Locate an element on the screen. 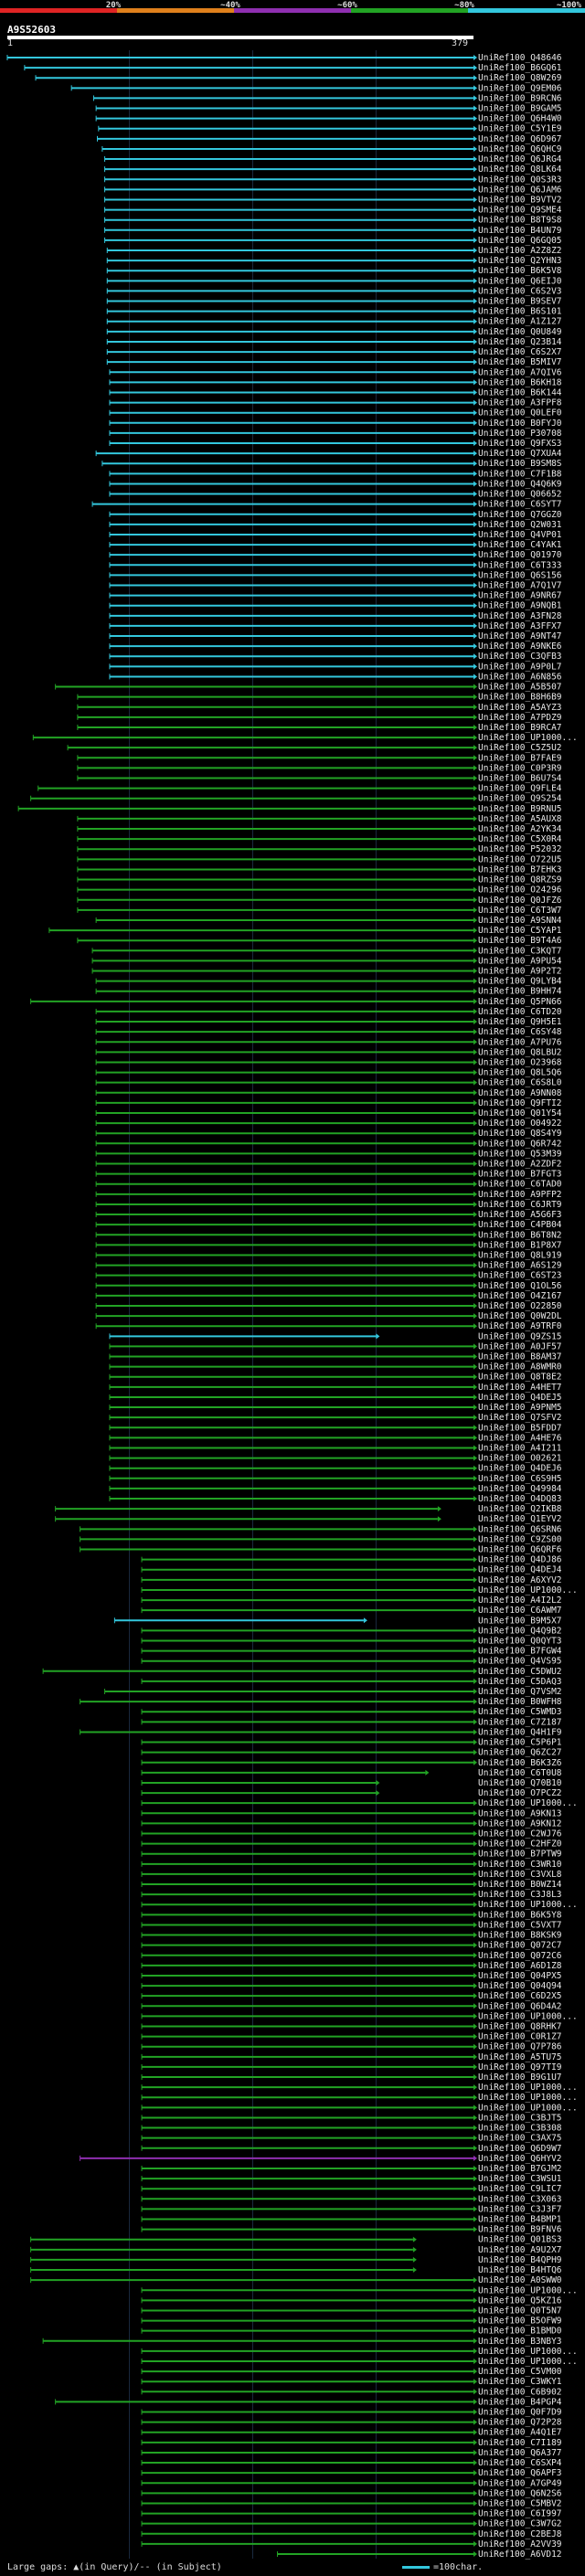  hit-label: UniRef100_A4I211 is located at coordinates (520, 1448).